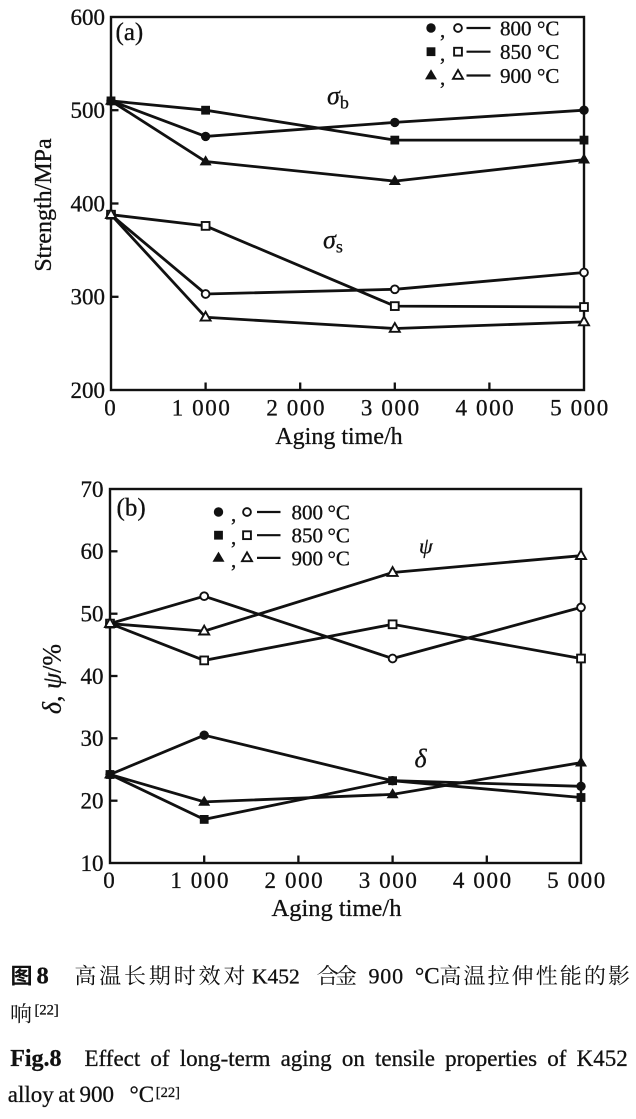 Image resolution: width=636 pixels, height=1119 pixels. I want to click on svg-text: 10, so click(92, 863).